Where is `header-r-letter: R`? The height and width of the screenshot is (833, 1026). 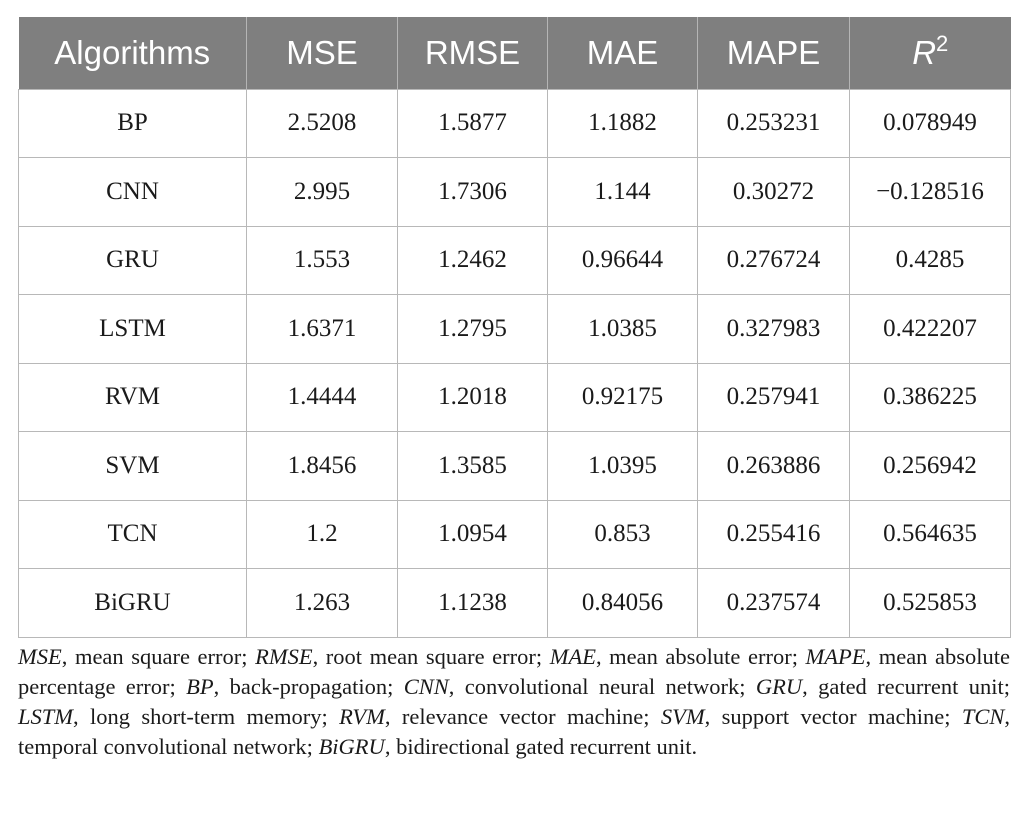
header-r-letter: R is located at coordinates (924, 52).